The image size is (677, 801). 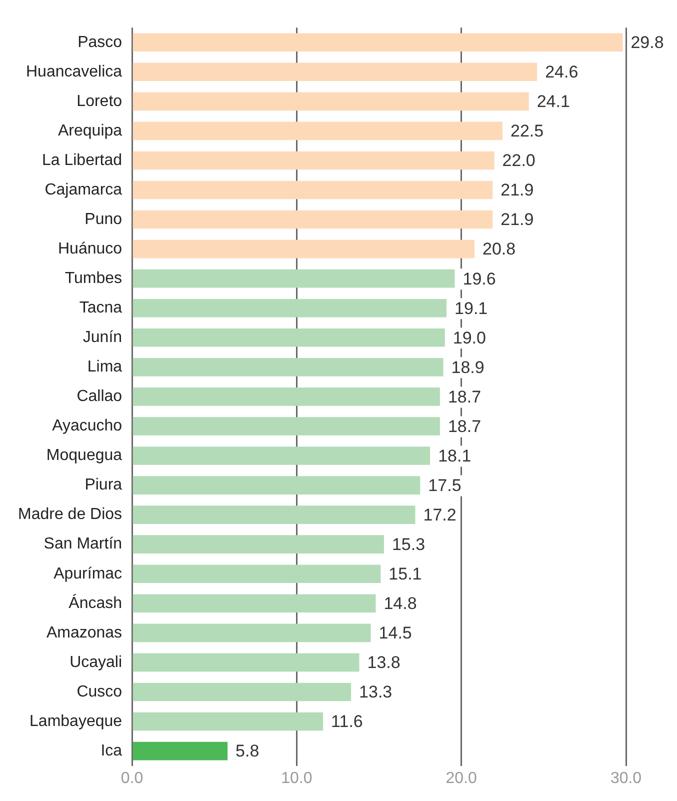 I want to click on x-tick-label: 10.0, so click(x=296, y=778).